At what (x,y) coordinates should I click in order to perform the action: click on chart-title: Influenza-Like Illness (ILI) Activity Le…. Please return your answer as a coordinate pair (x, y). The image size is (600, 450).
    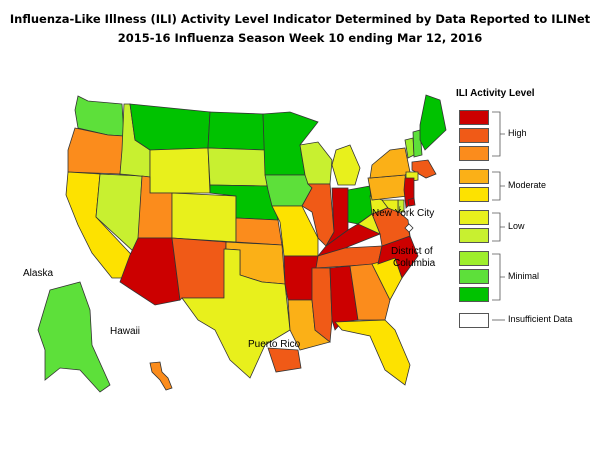
    Looking at the image, I should click on (300, 19).